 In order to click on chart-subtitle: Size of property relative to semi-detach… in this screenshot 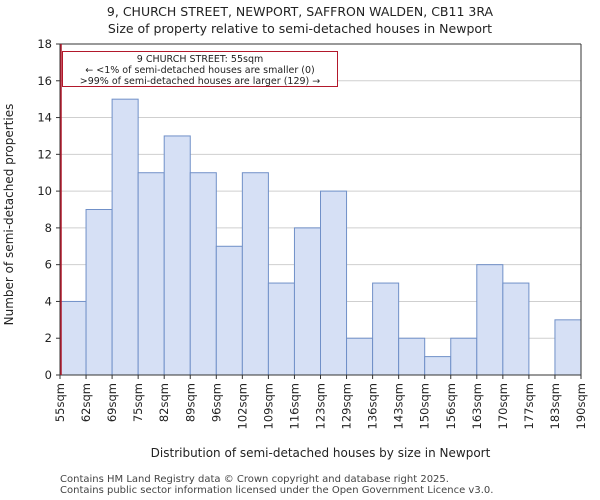, I will do `click(300, 28)`.